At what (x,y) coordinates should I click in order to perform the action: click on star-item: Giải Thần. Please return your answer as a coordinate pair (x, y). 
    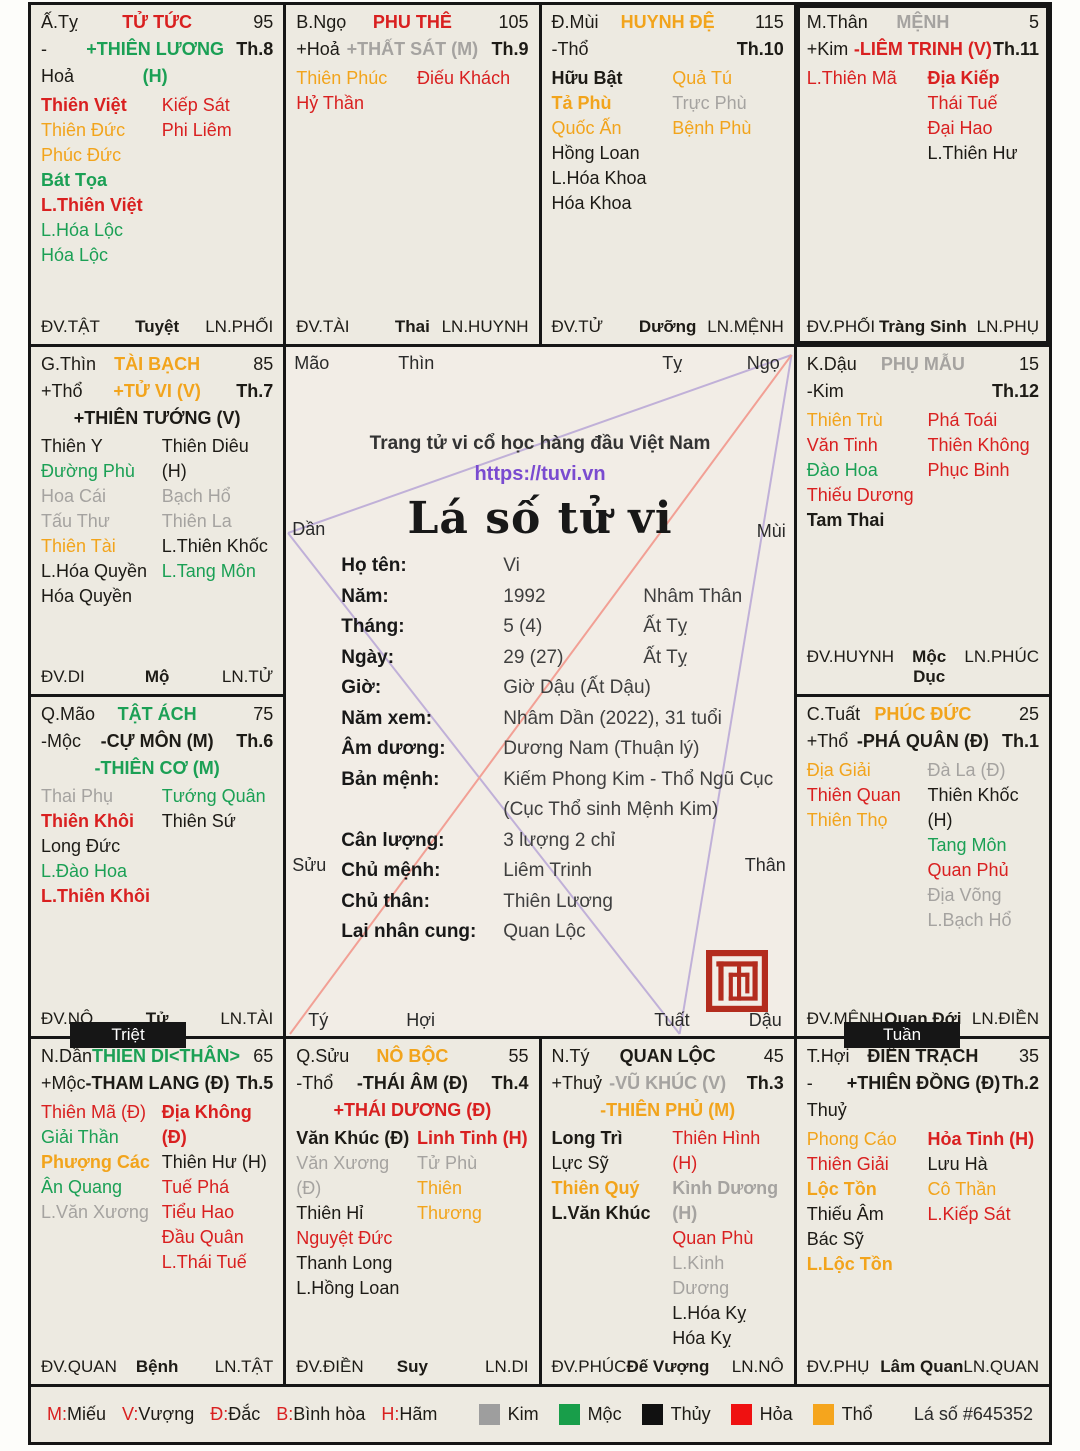
    Looking at the image, I should click on (80, 1137).